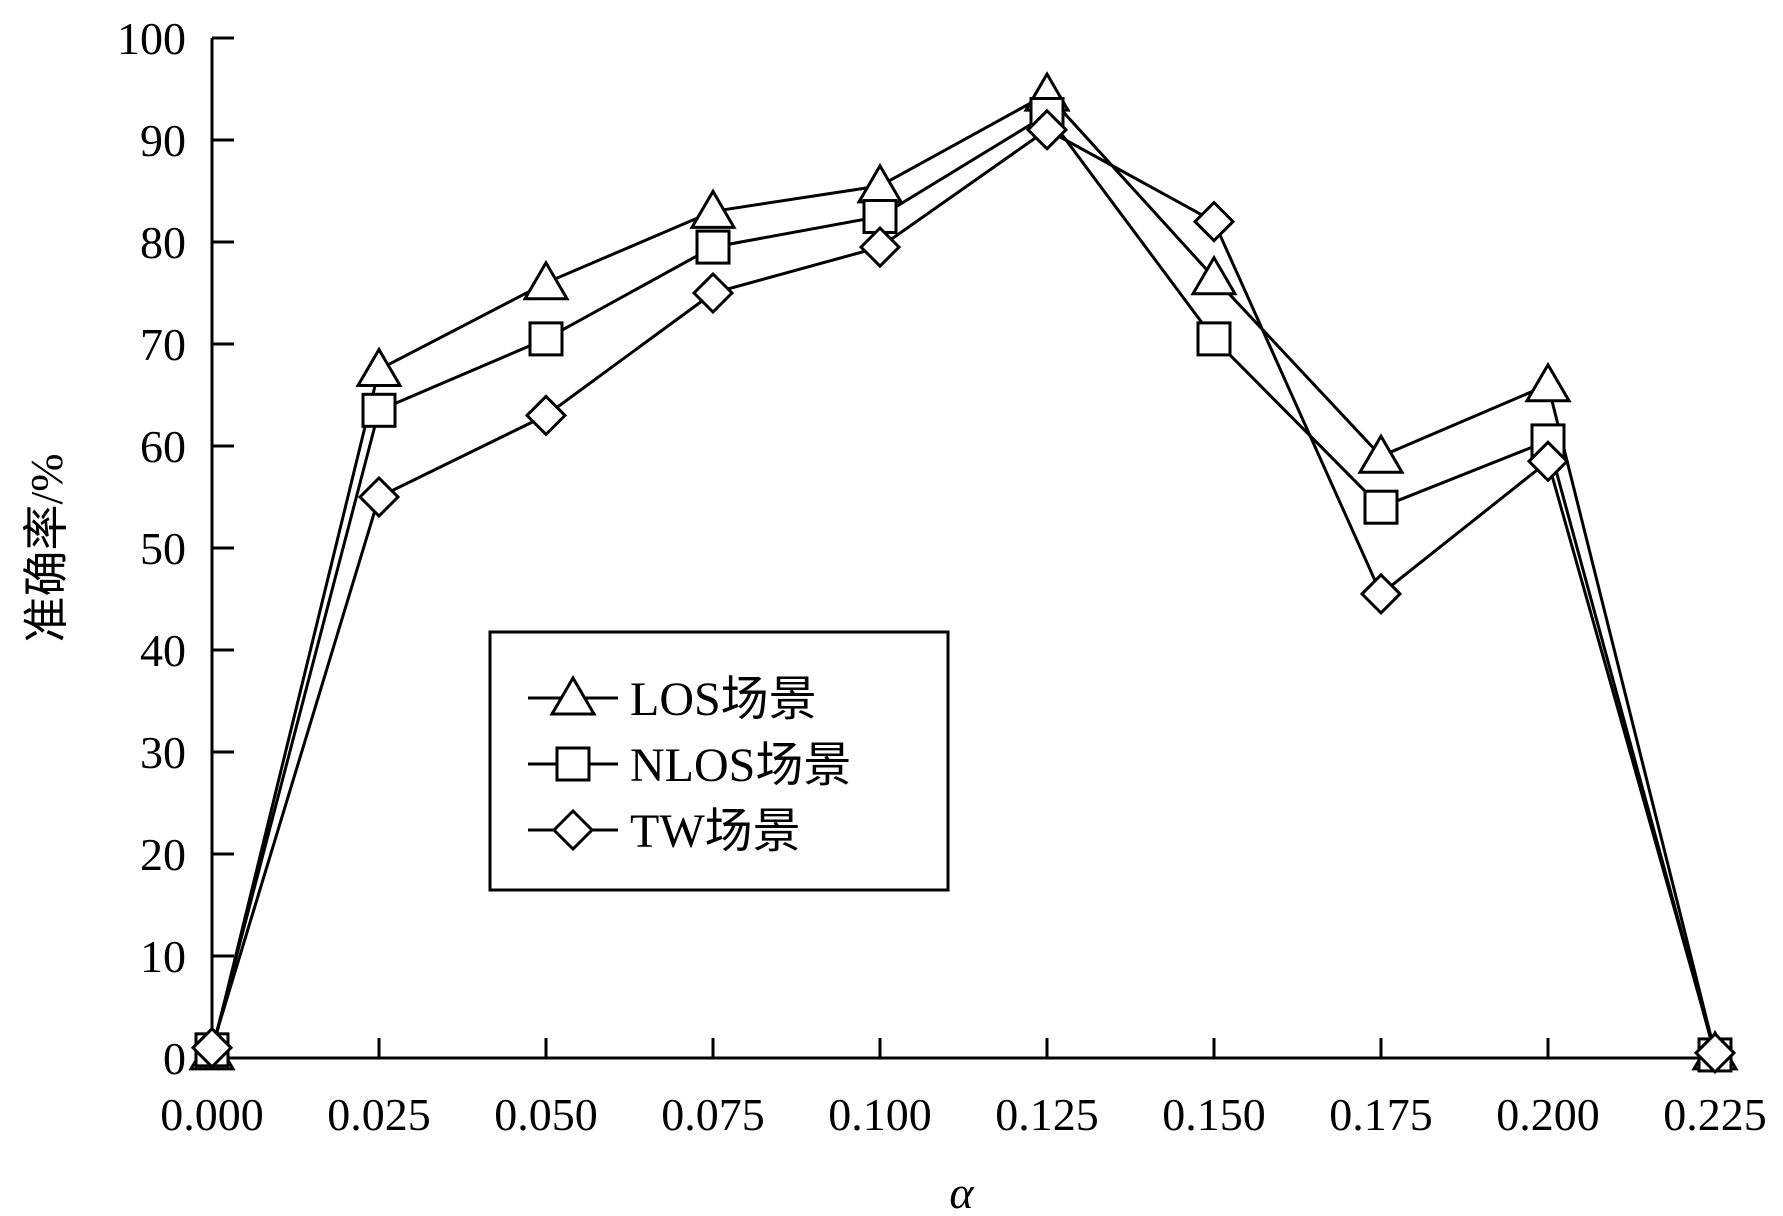 The height and width of the screenshot is (1216, 1783). What do you see at coordinates (723, 699) in the screenshot?
I see `legend-label: LOS场景` at bounding box center [723, 699].